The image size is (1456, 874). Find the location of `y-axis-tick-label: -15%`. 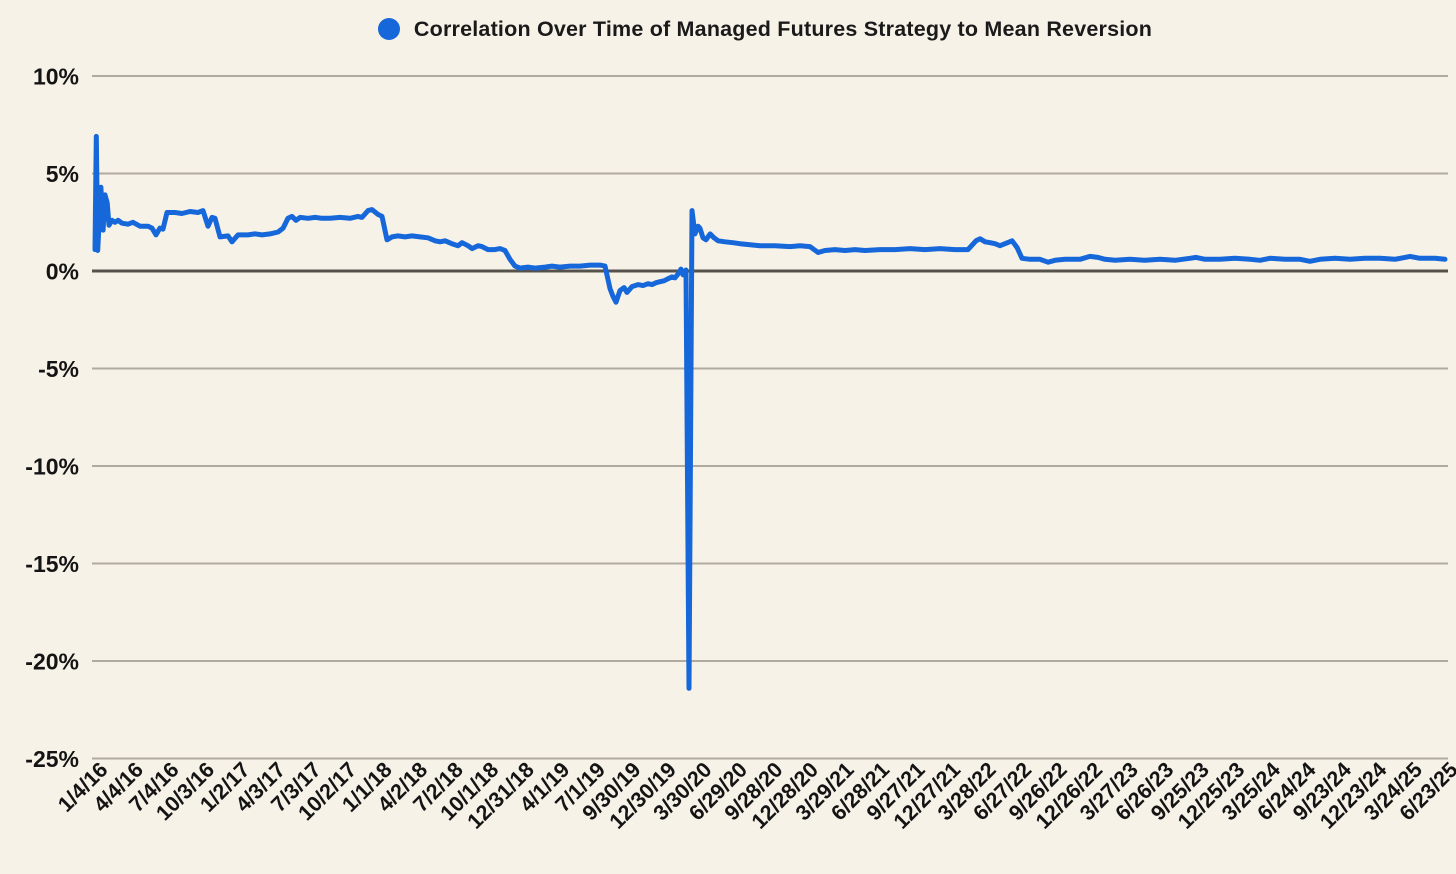

y-axis-tick-label: -15% is located at coordinates (52, 564).